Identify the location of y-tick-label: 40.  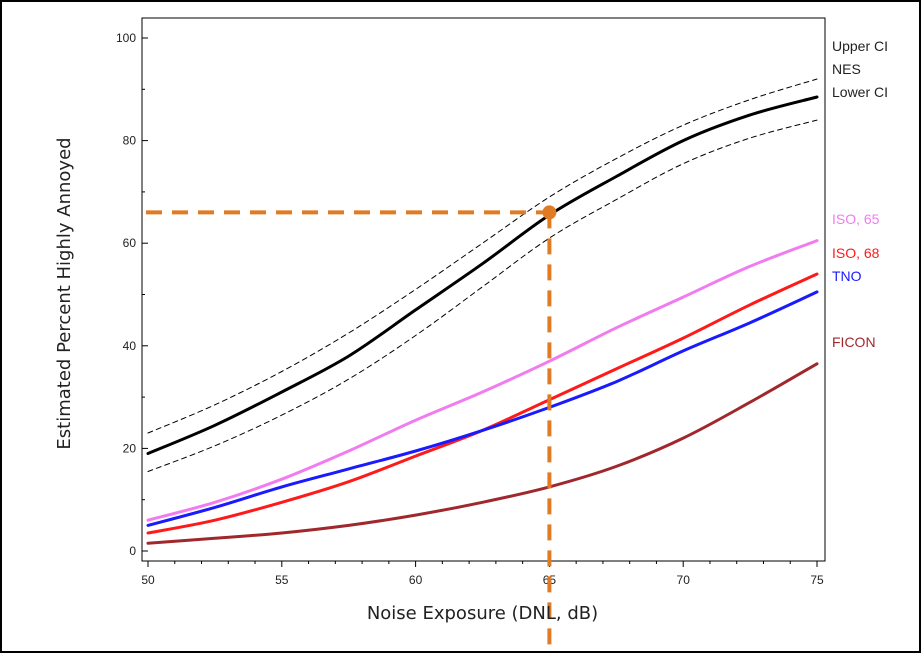
(130, 346).